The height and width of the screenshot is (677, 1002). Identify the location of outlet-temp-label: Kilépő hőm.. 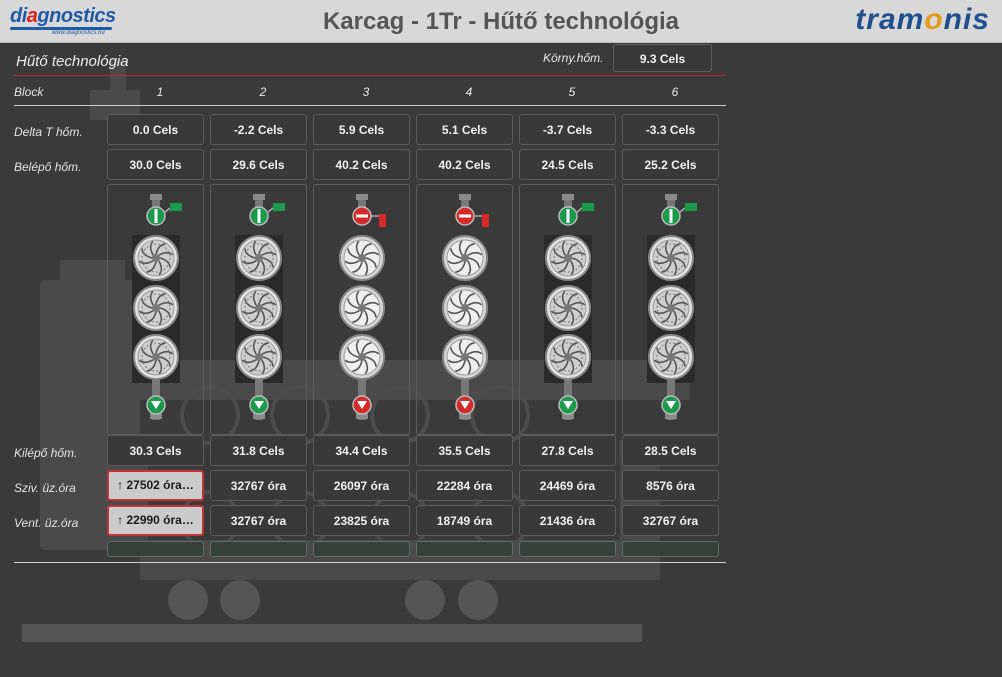
(46, 453).